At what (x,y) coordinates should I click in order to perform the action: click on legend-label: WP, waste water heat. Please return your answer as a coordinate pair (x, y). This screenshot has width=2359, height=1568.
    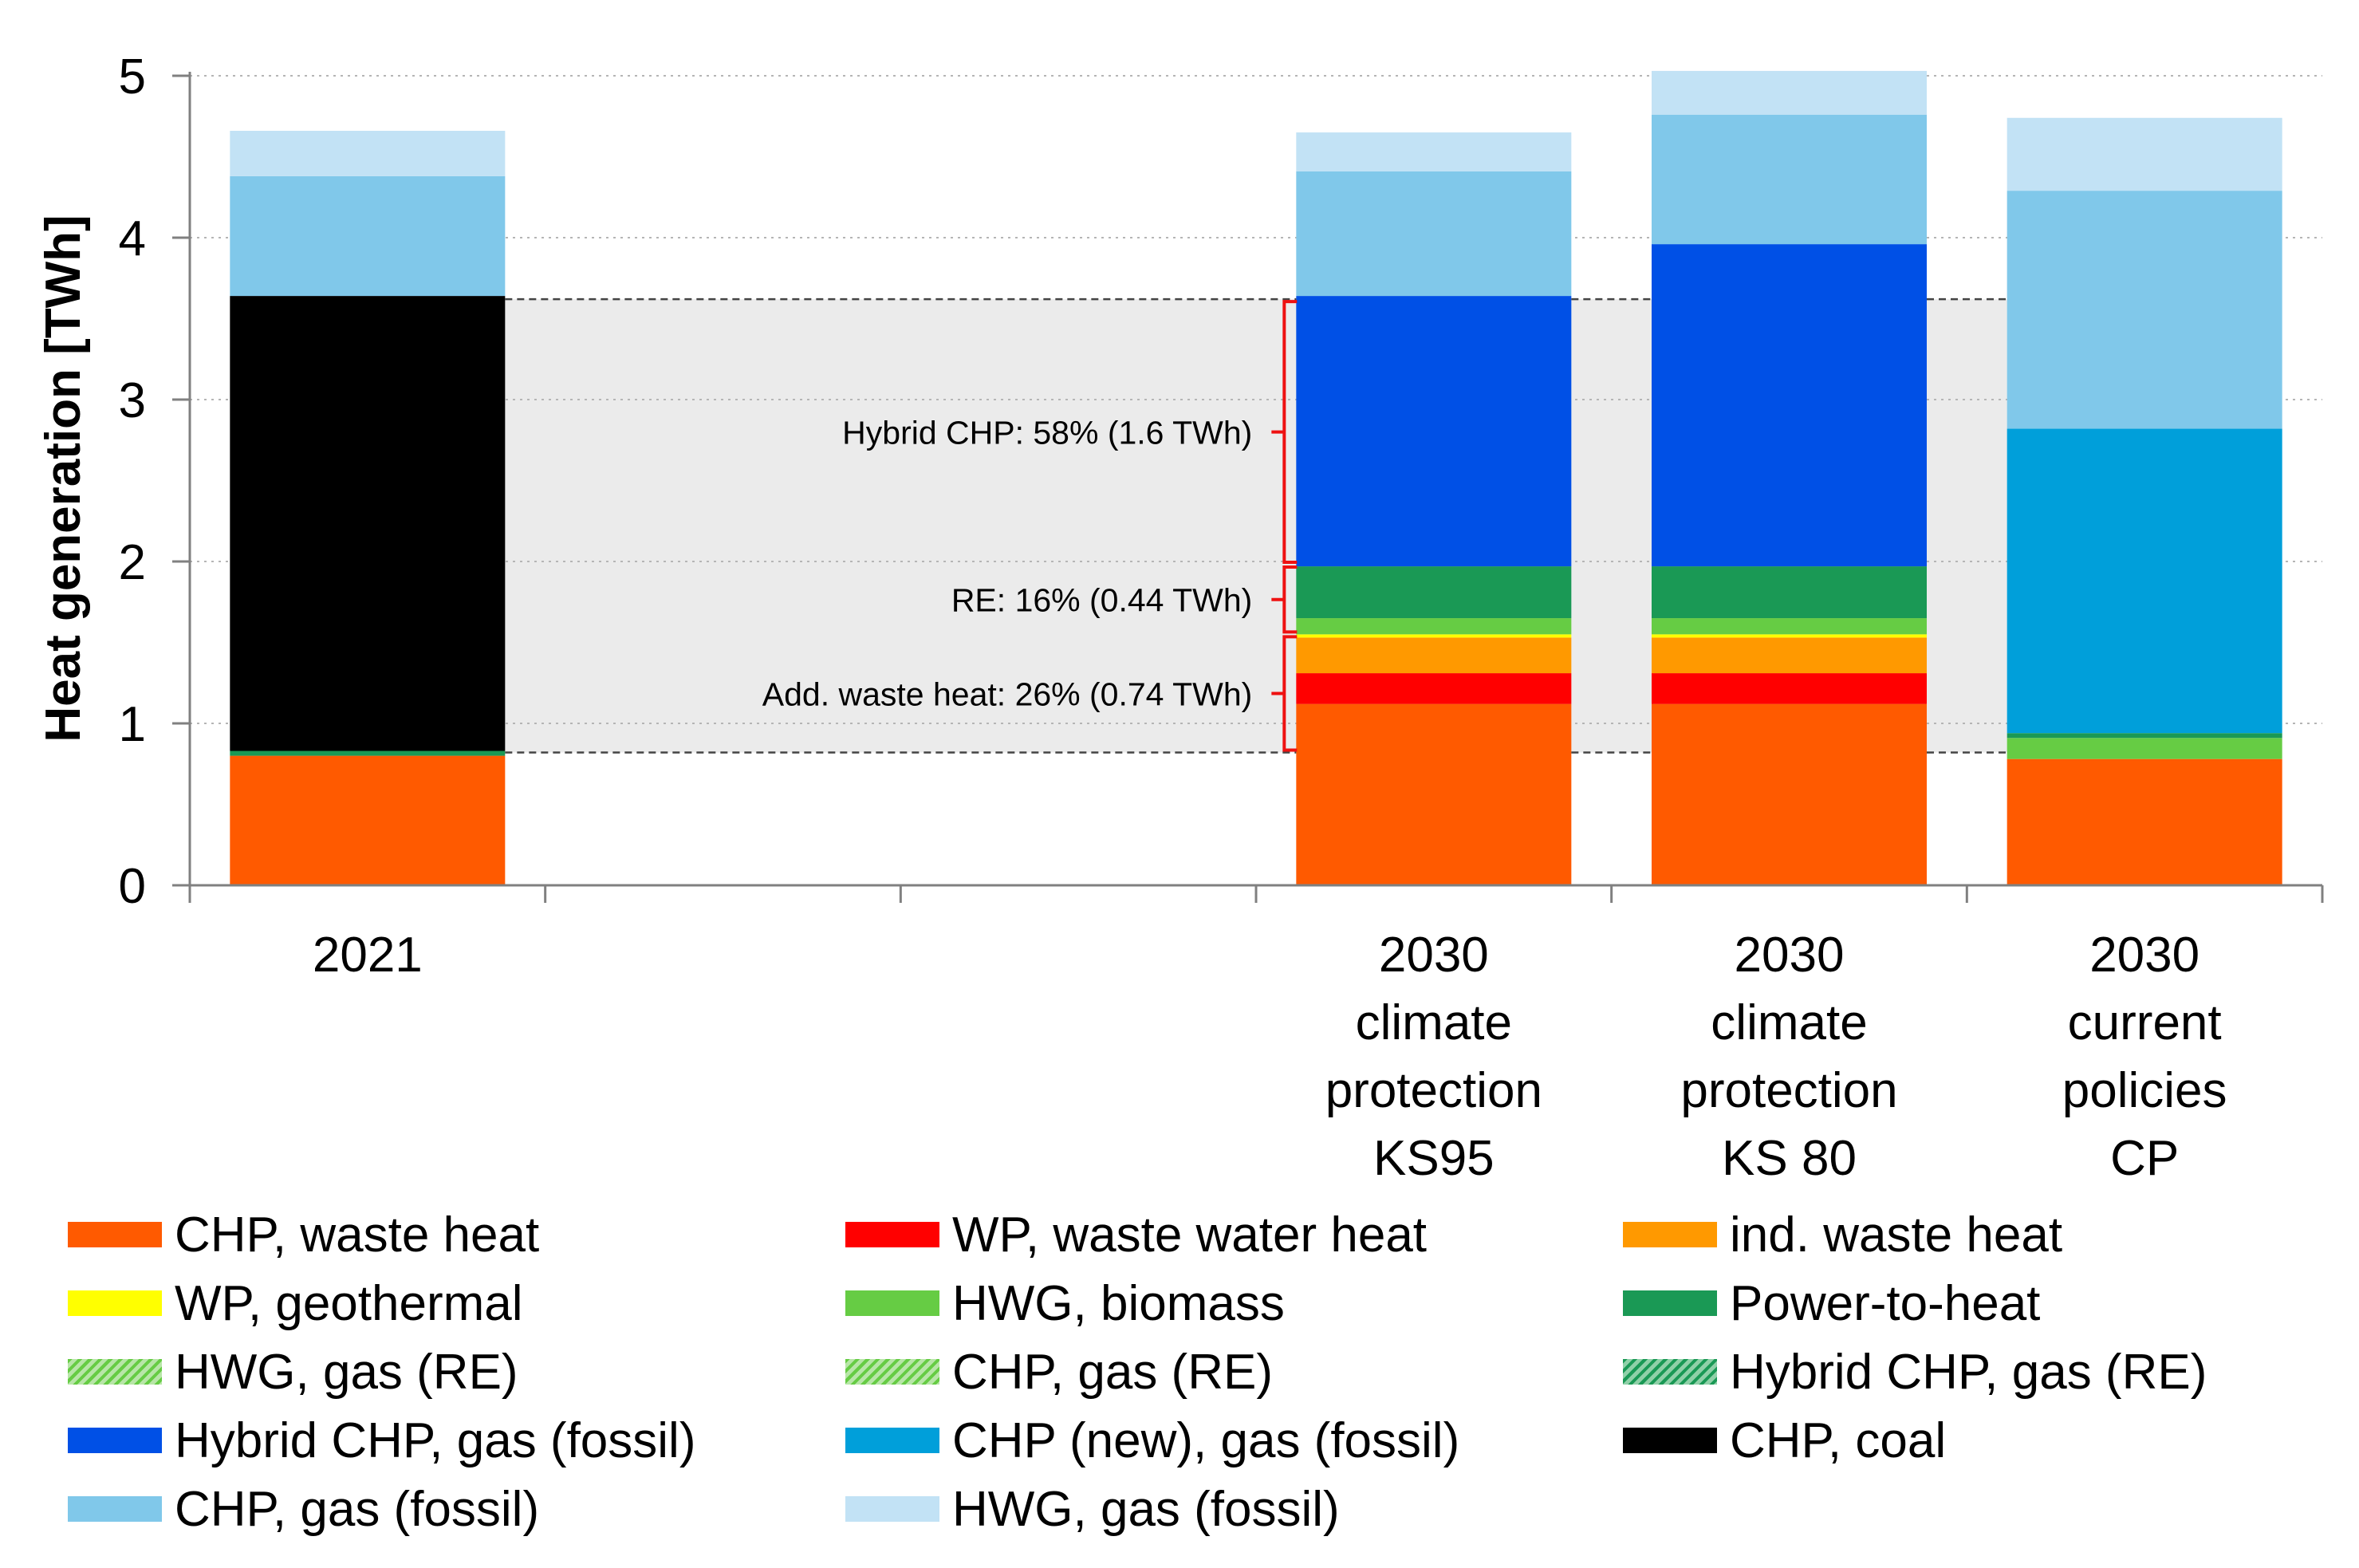
    Looking at the image, I should click on (1190, 1235).